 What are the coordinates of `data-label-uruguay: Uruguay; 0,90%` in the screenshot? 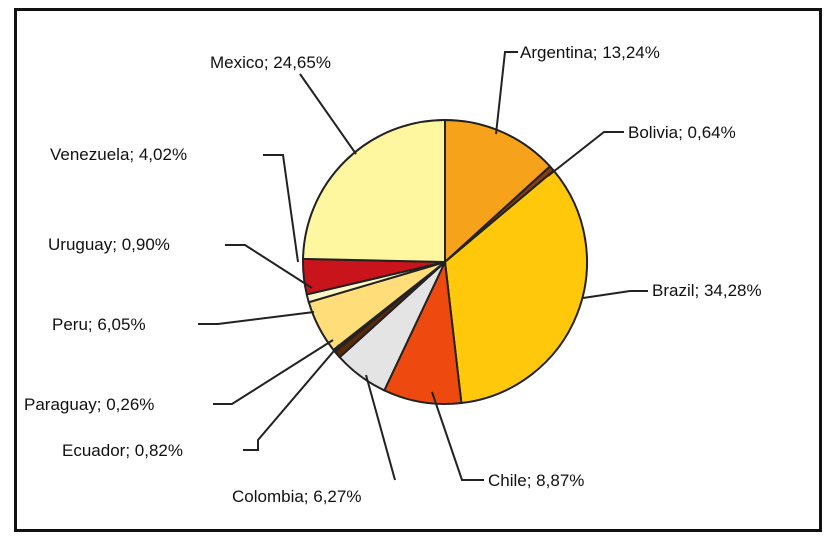 It's located at (109, 244).